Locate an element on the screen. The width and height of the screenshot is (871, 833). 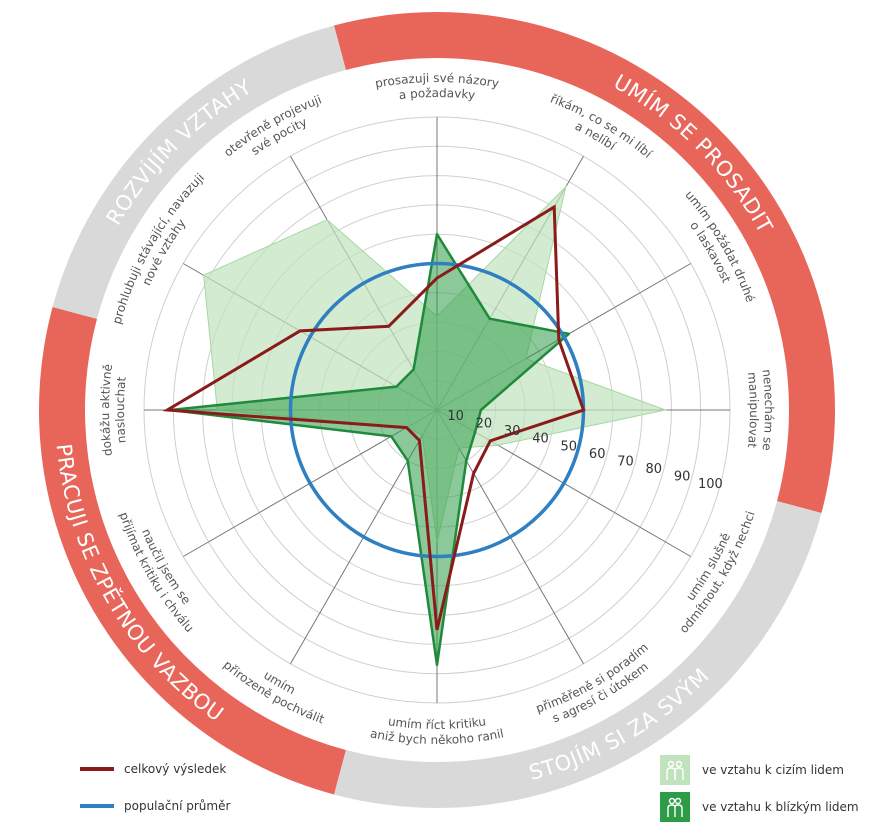
axis-label-line: umím říct kritiku is located at coordinates (437, 723).